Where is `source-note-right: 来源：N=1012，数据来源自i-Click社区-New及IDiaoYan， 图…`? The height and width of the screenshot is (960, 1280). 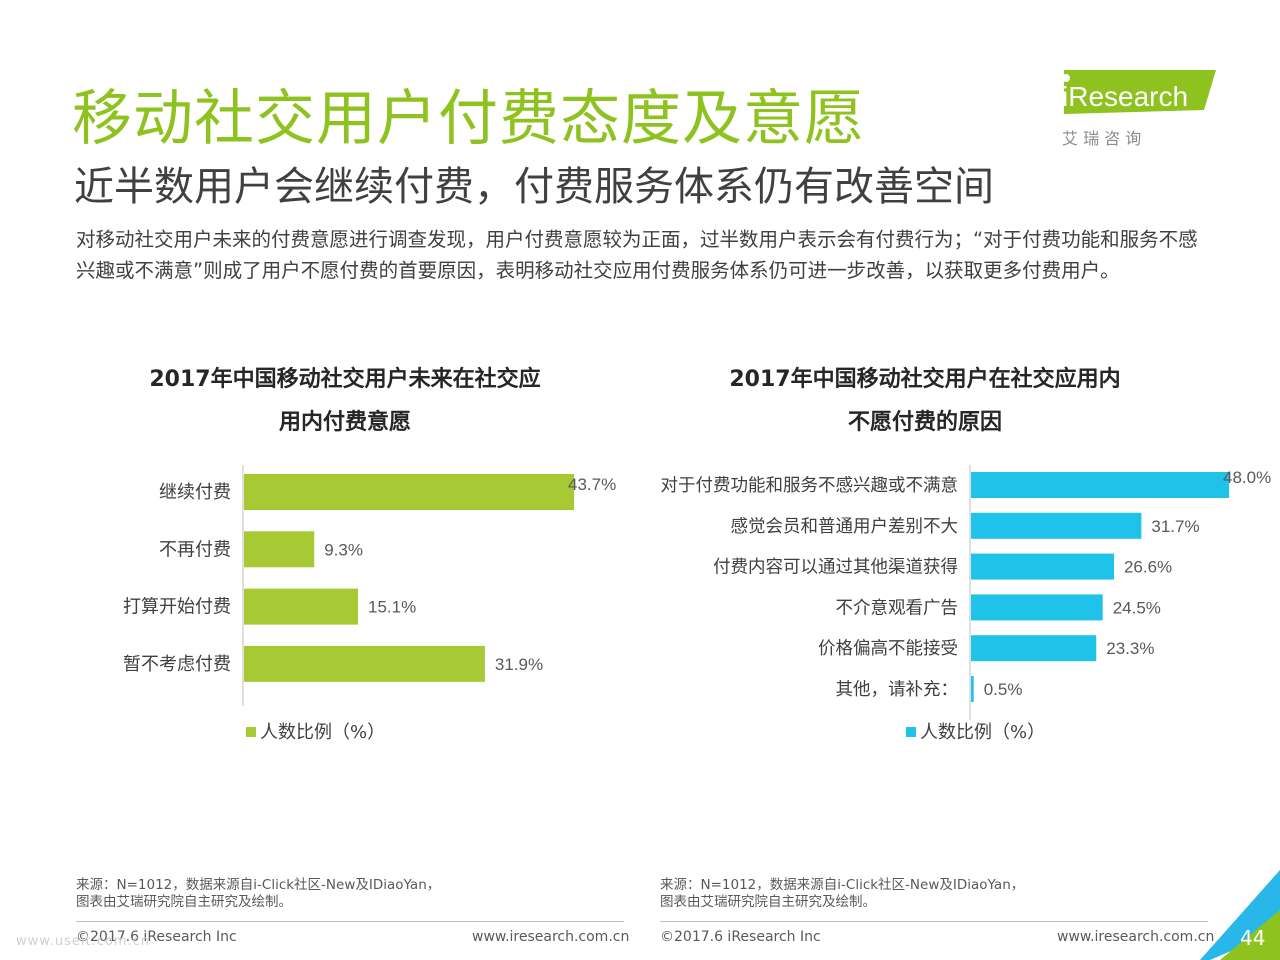
source-note-right: 来源：N=1012，数据来源自i-Click社区-New及IDiaoYan， 图… is located at coordinates (842, 894).